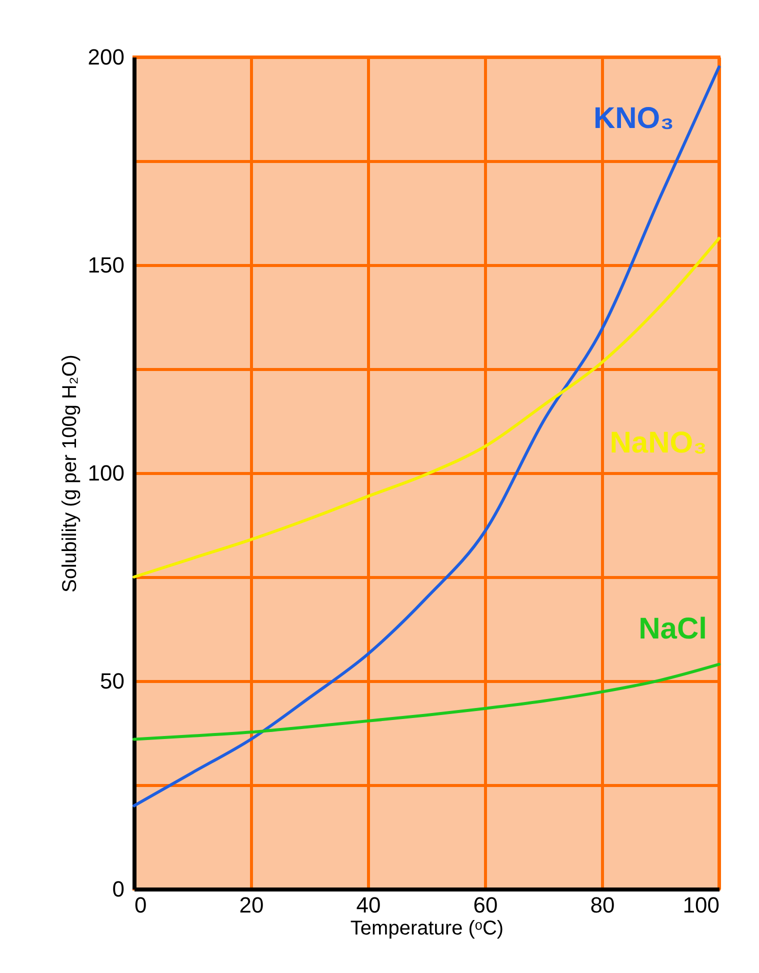 Image resolution: width=759 pixels, height=973 pixels. What do you see at coordinates (118, 889) in the screenshot?
I see `y-tick-label: 0` at bounding box center [118, 889].